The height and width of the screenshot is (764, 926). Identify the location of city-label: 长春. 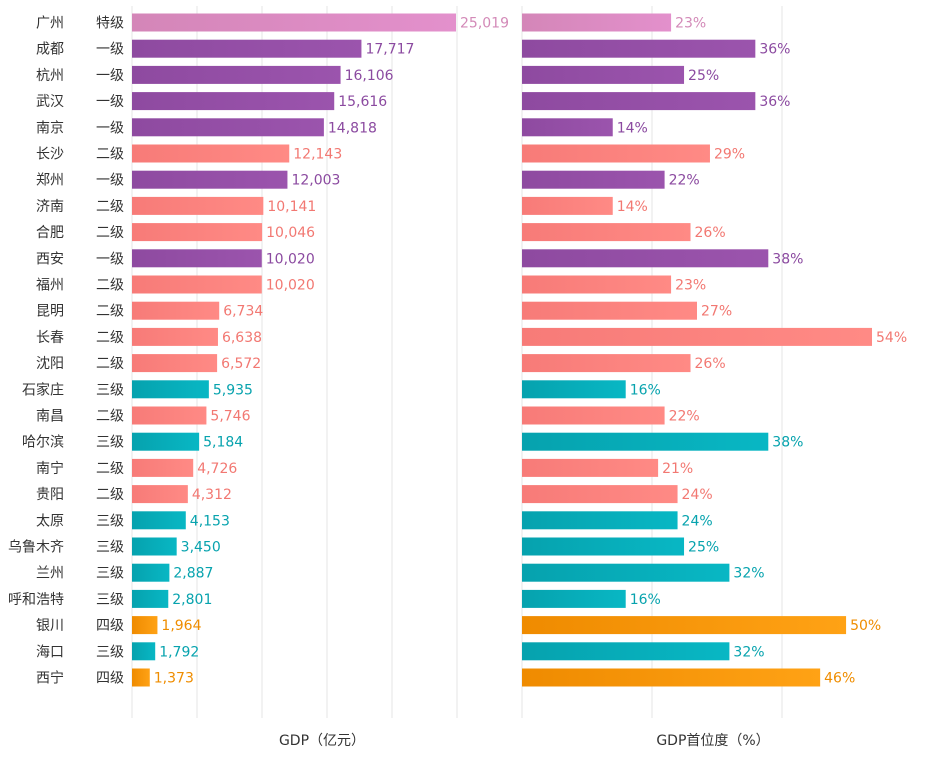
(50, 338).